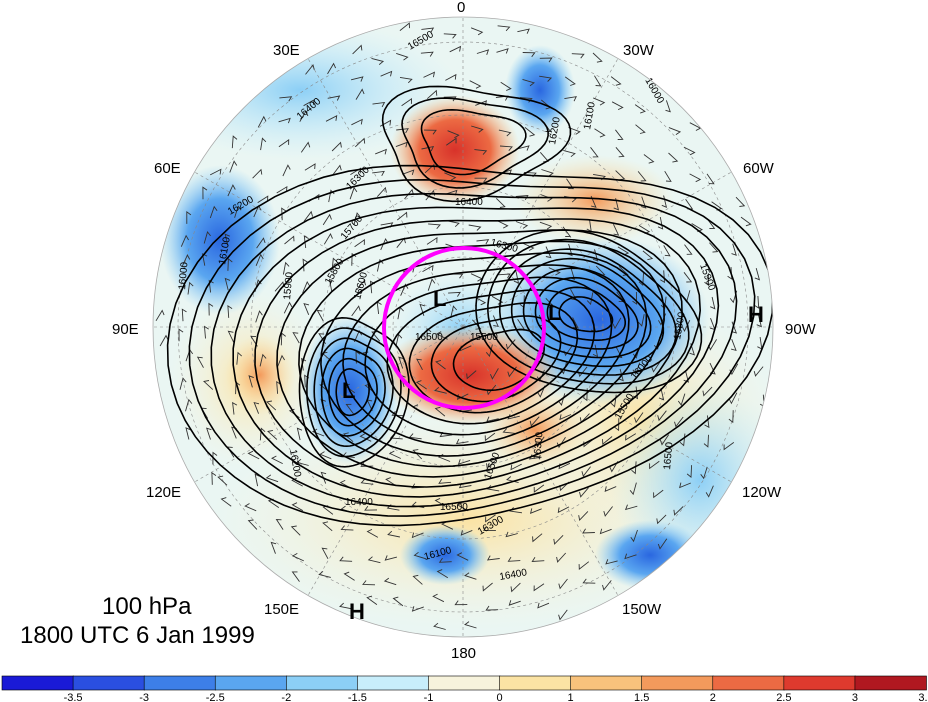 The image size is (928, 702). Describe the element at coordinates (461, 8) in the screenshot. I see `lon-label-0: 0` at that location.